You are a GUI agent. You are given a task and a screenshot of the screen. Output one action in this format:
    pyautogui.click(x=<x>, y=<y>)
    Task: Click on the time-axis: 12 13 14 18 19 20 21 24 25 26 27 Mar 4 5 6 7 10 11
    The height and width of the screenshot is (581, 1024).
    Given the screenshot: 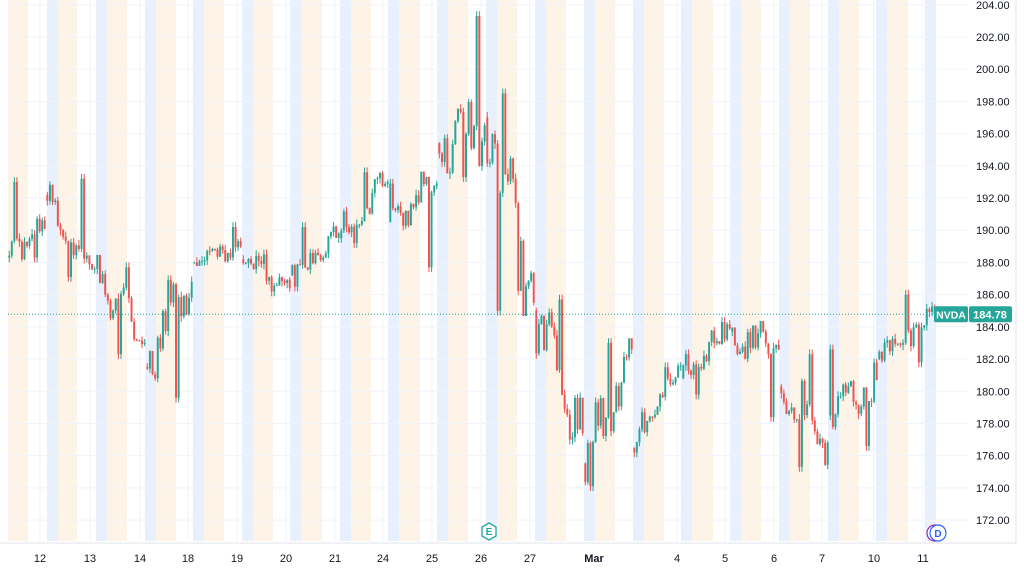 What is the action you would take?
    pyautogui.click(x=512, y=559)
    